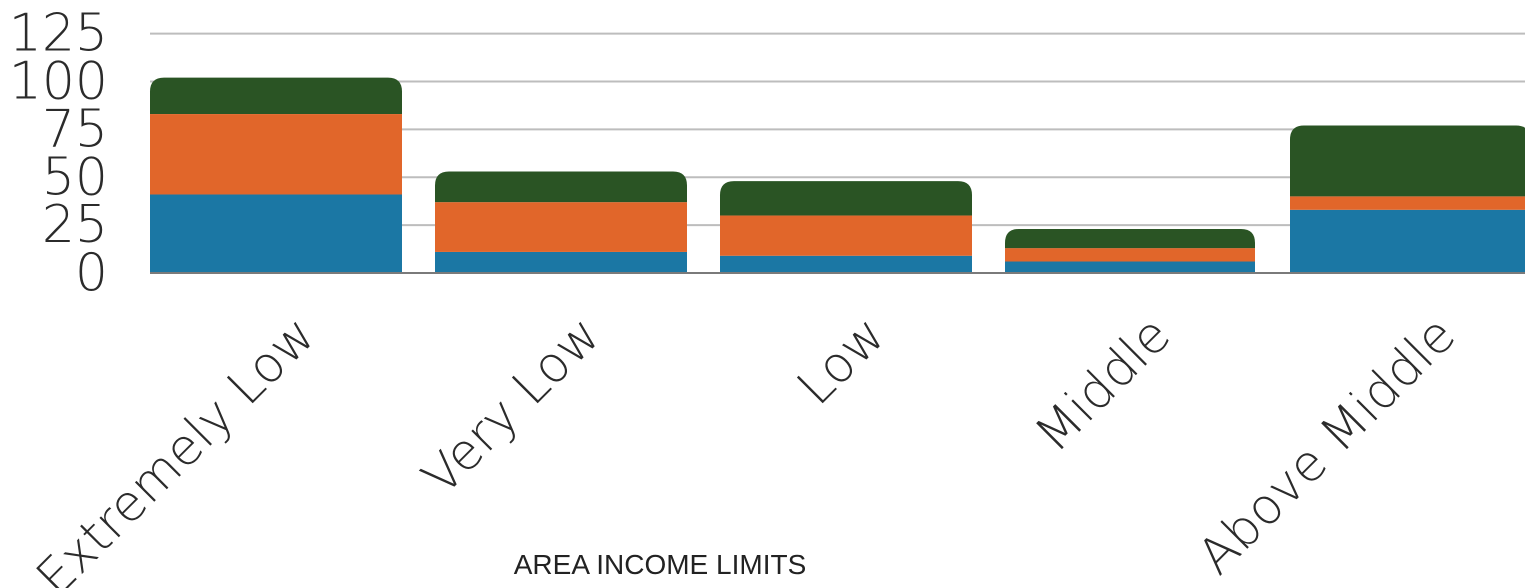  I want to click on bar-segment-3-very-low, so click(561, 187).